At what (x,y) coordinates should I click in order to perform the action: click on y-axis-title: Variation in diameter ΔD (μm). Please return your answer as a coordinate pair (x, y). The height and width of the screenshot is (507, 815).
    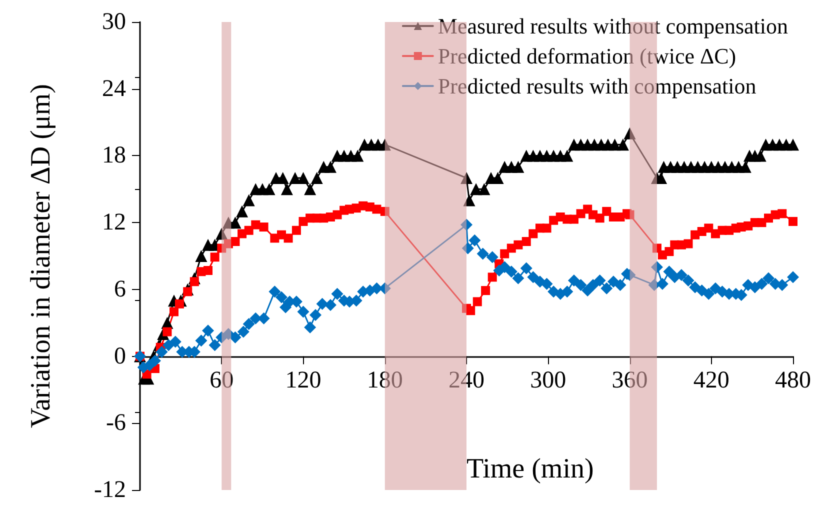
    Looking at the image, I should click on (41, 256).